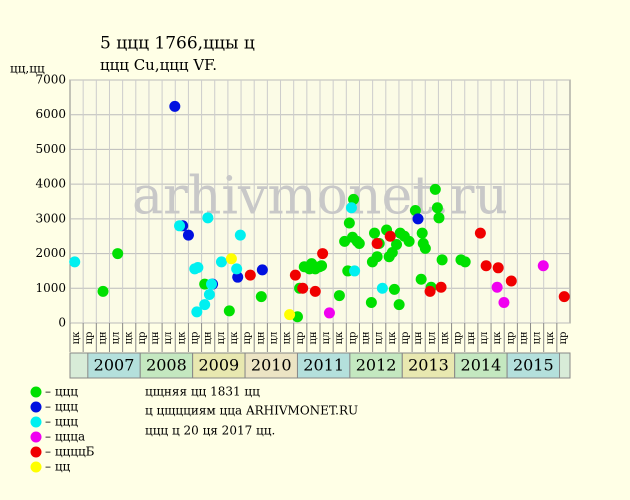  What do you see at coordinates (177, 44) in the screenshot?
I see `chart-title: 5 ццц 1766,ццы ц` at bounding box center [177, 44].